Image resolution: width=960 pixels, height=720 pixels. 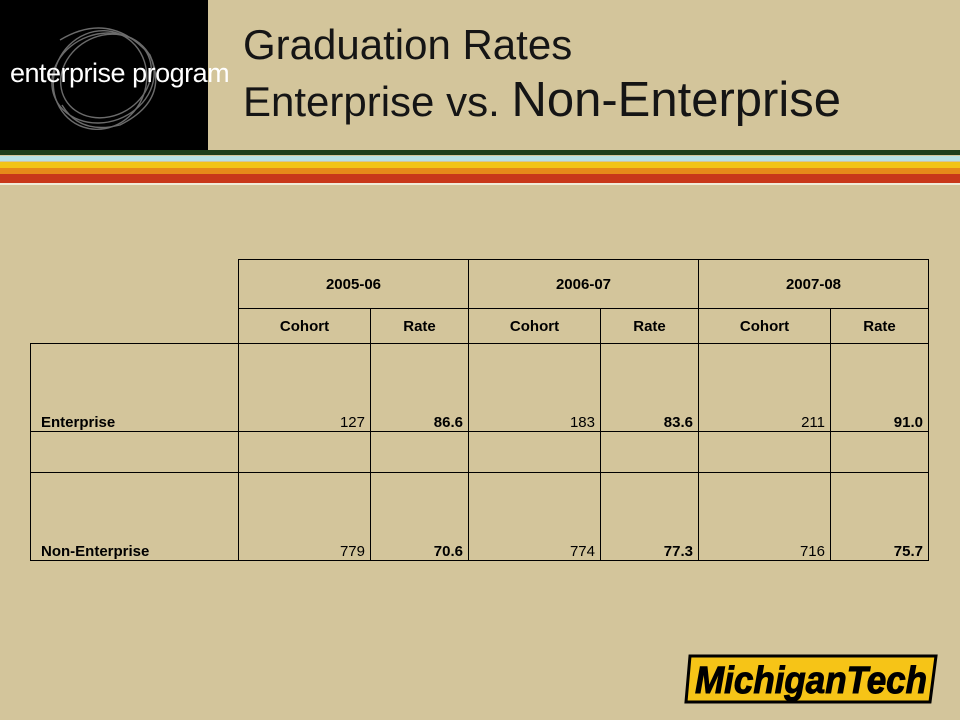 What do you see at coordinates (134, 387) in the screenshot?
I see `row-label: Enterprise` at bounding box center [134, 387].